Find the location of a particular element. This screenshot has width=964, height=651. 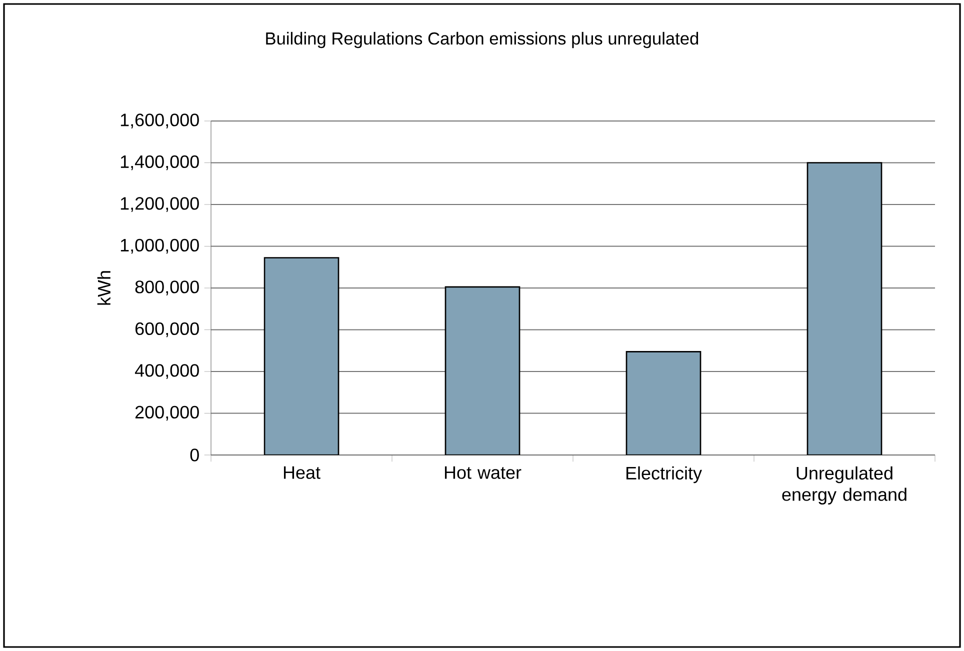

y-tick-label: 800,000 is located at coordinates (167, 288).